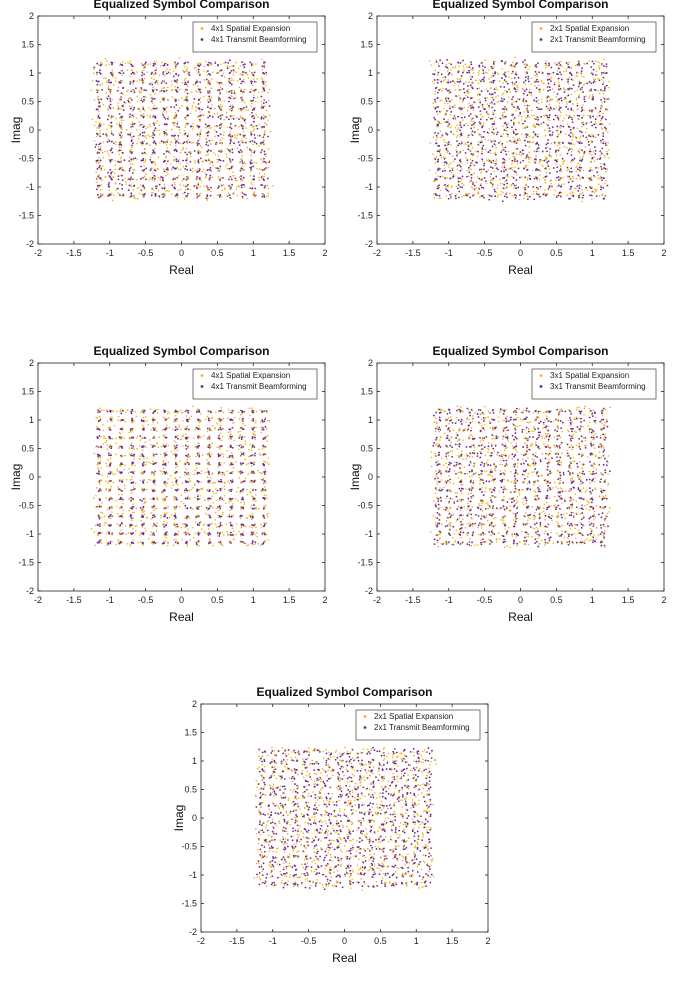 This screenshot has width=679, height=1008. What do you see at coordinates (369, 244) in the screenshot?
I see `y-tick-label: -2` at bounding box center [369, 244].